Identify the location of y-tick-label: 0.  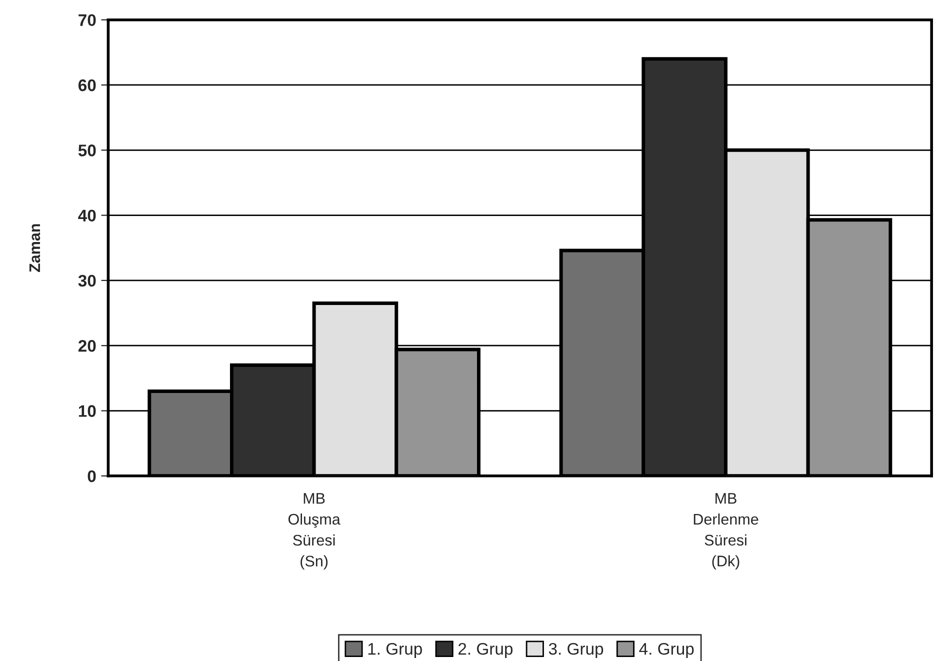
(92, 476).